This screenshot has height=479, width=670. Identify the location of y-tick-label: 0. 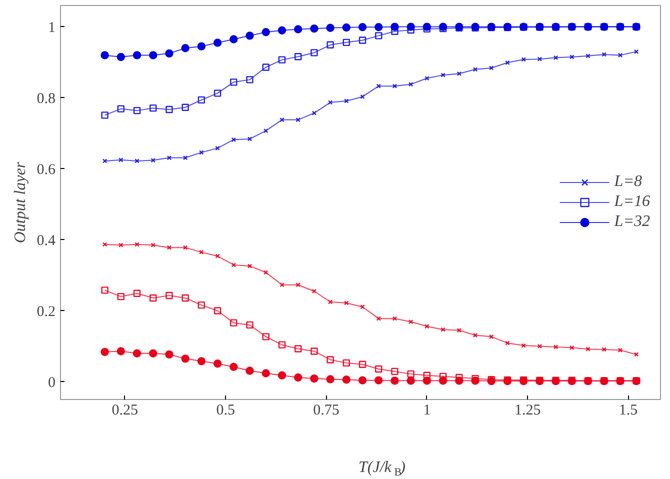
(52, 382).